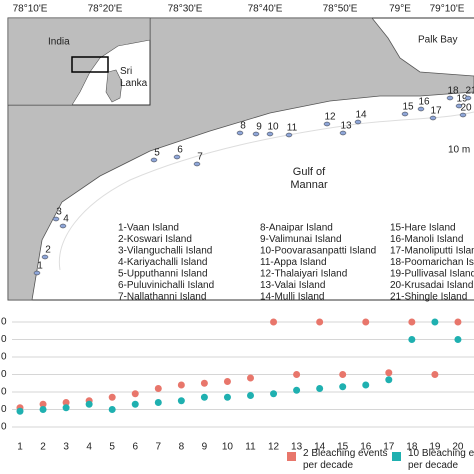  I want to click on x-tick-label: 18, so click(412, 447).